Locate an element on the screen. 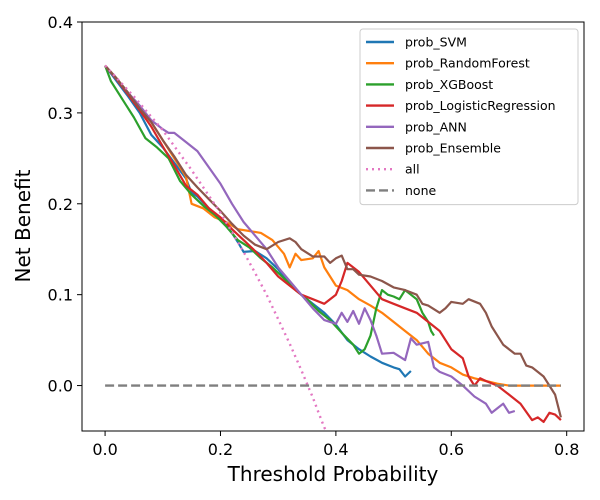  x-tick-label: 0.2 is located at coordinates (220, 449).